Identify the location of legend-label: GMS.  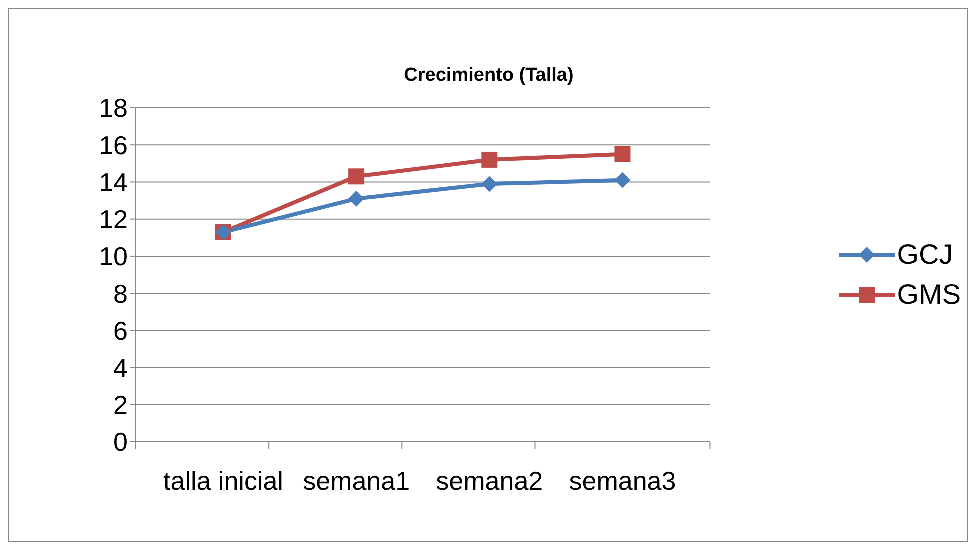
(929, 295).